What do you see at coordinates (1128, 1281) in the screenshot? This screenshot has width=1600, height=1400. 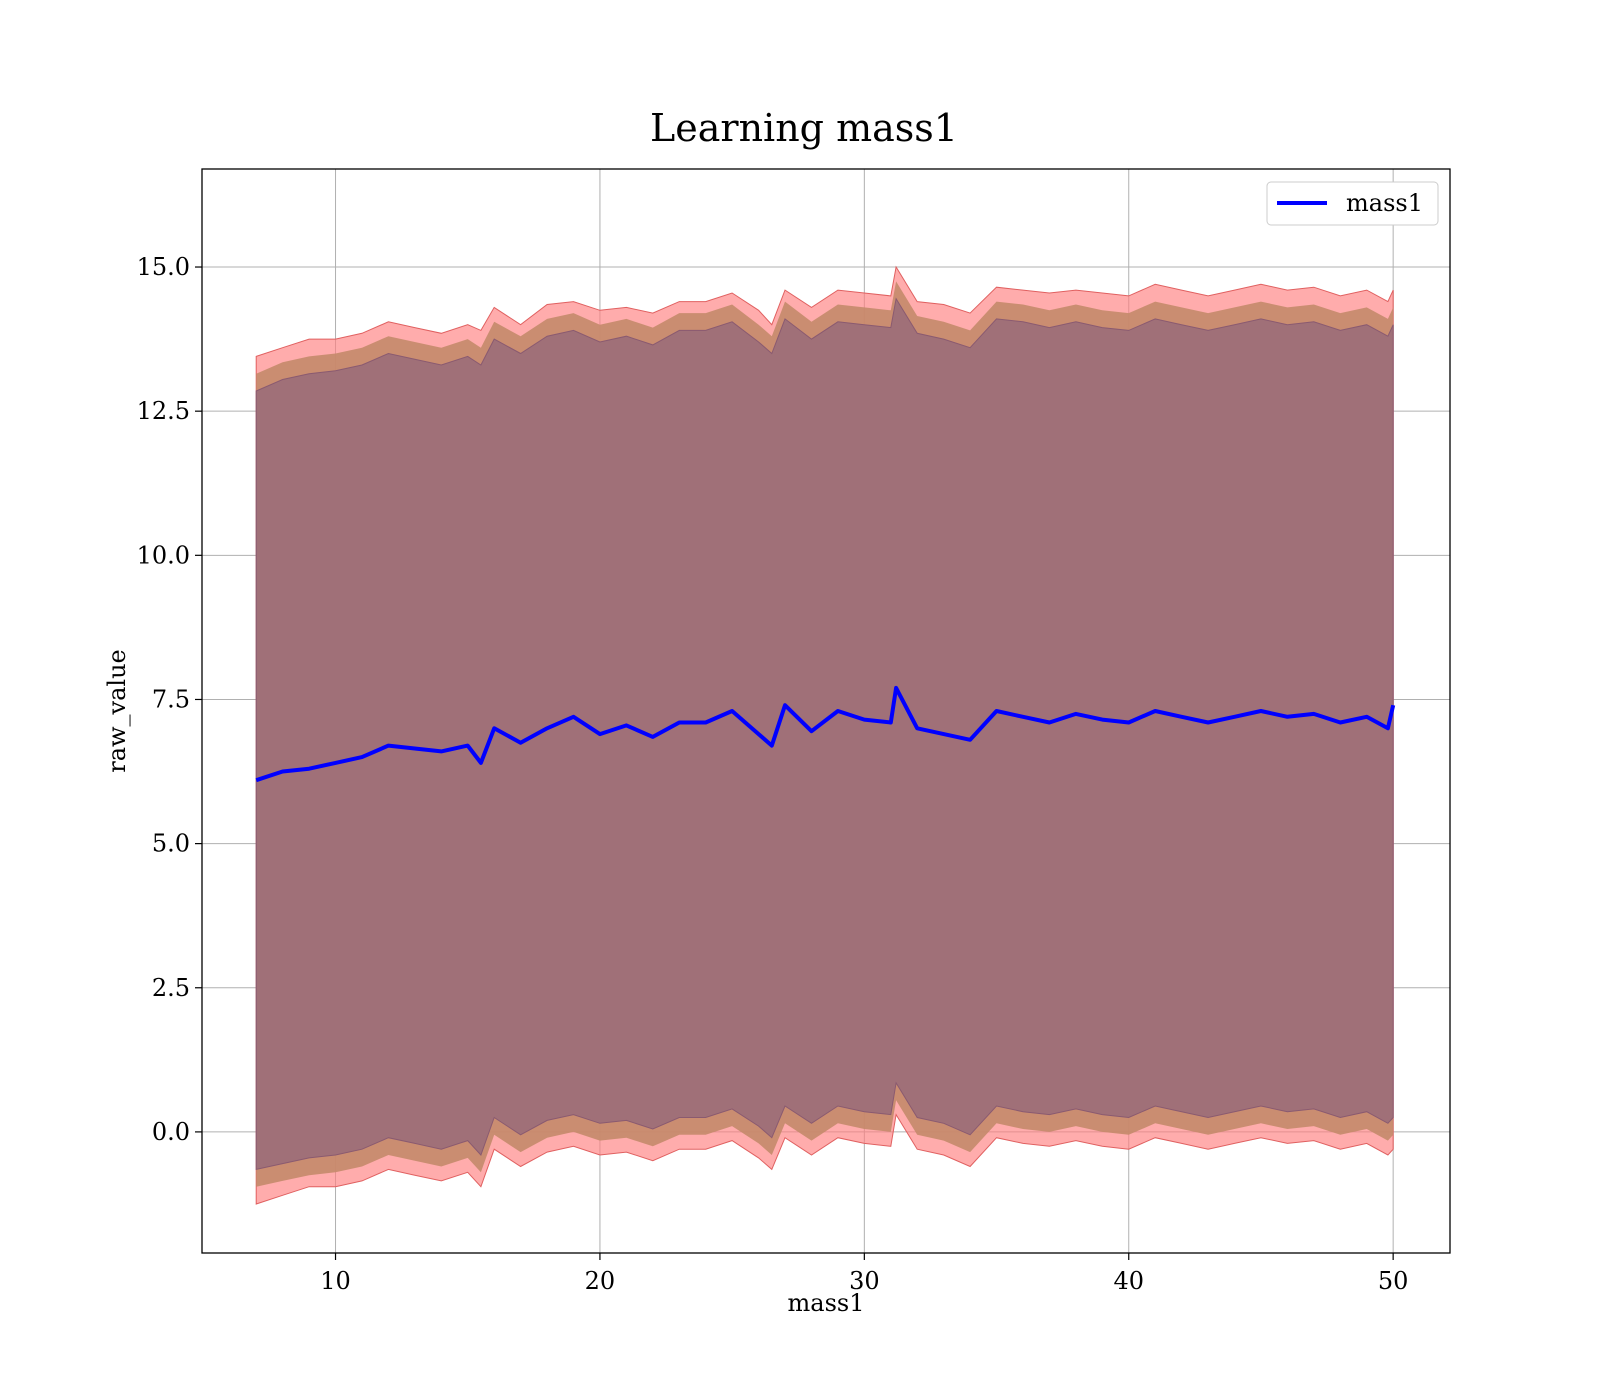 I see `x-tick-label: 40` at bounding box center [1128, 1281].